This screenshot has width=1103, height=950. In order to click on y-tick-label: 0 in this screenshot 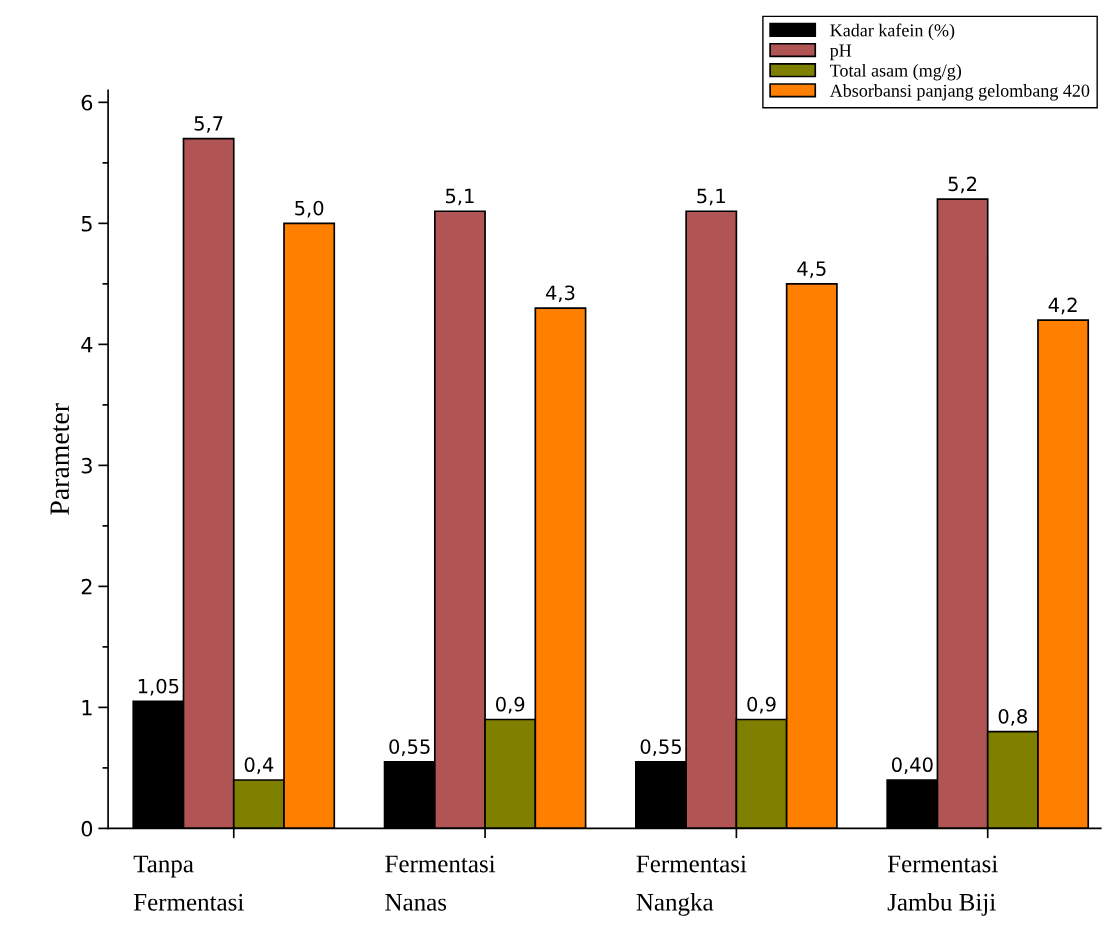, I will do `click(87, 828)`.